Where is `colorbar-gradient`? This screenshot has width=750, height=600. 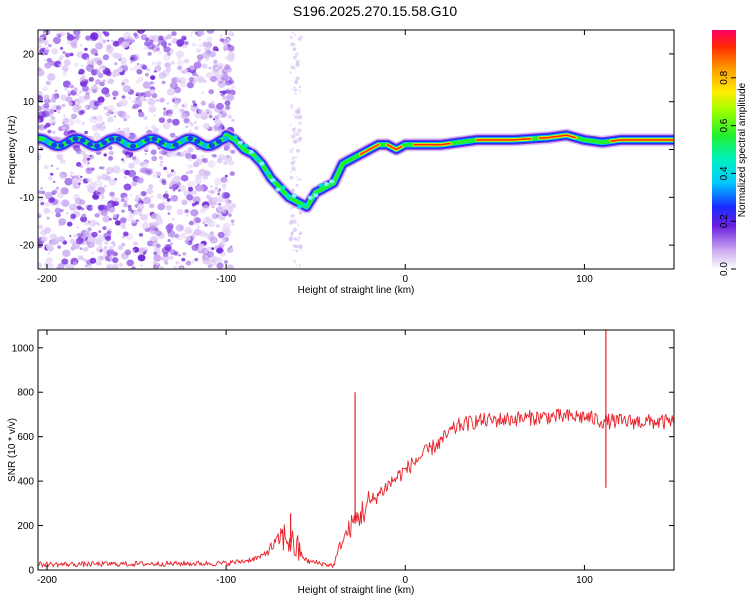 colorbar-gradient is located at coordinates (724, 149).